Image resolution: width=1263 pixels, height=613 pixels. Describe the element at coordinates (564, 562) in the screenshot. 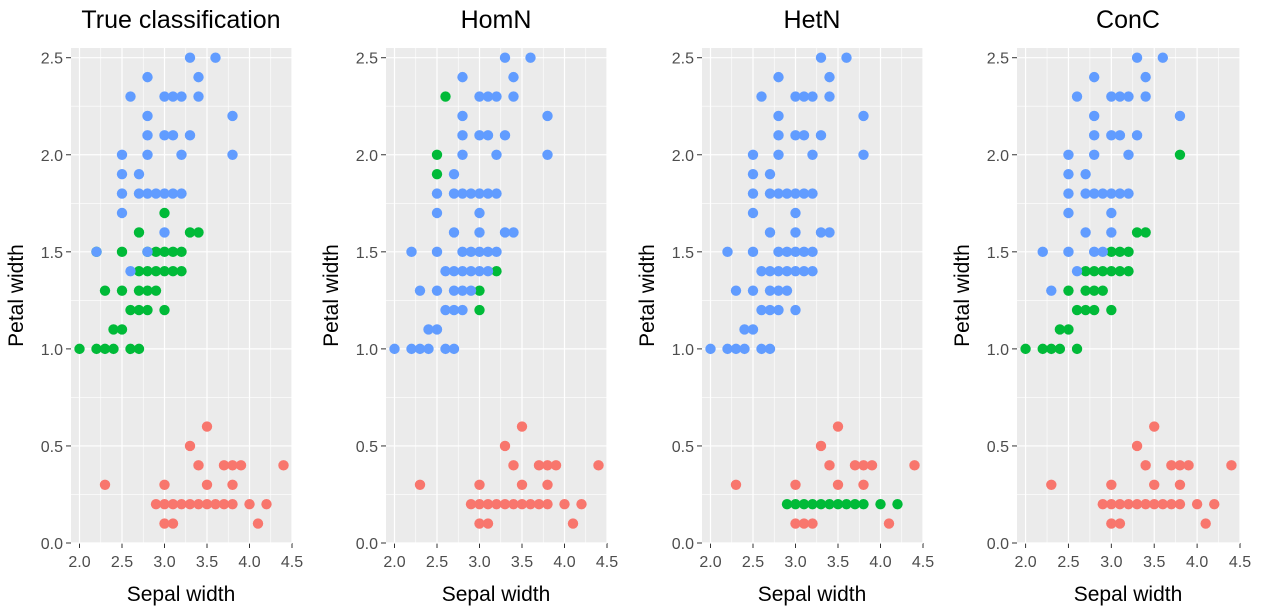

I see `x-tick-label: 4.0` at that location.